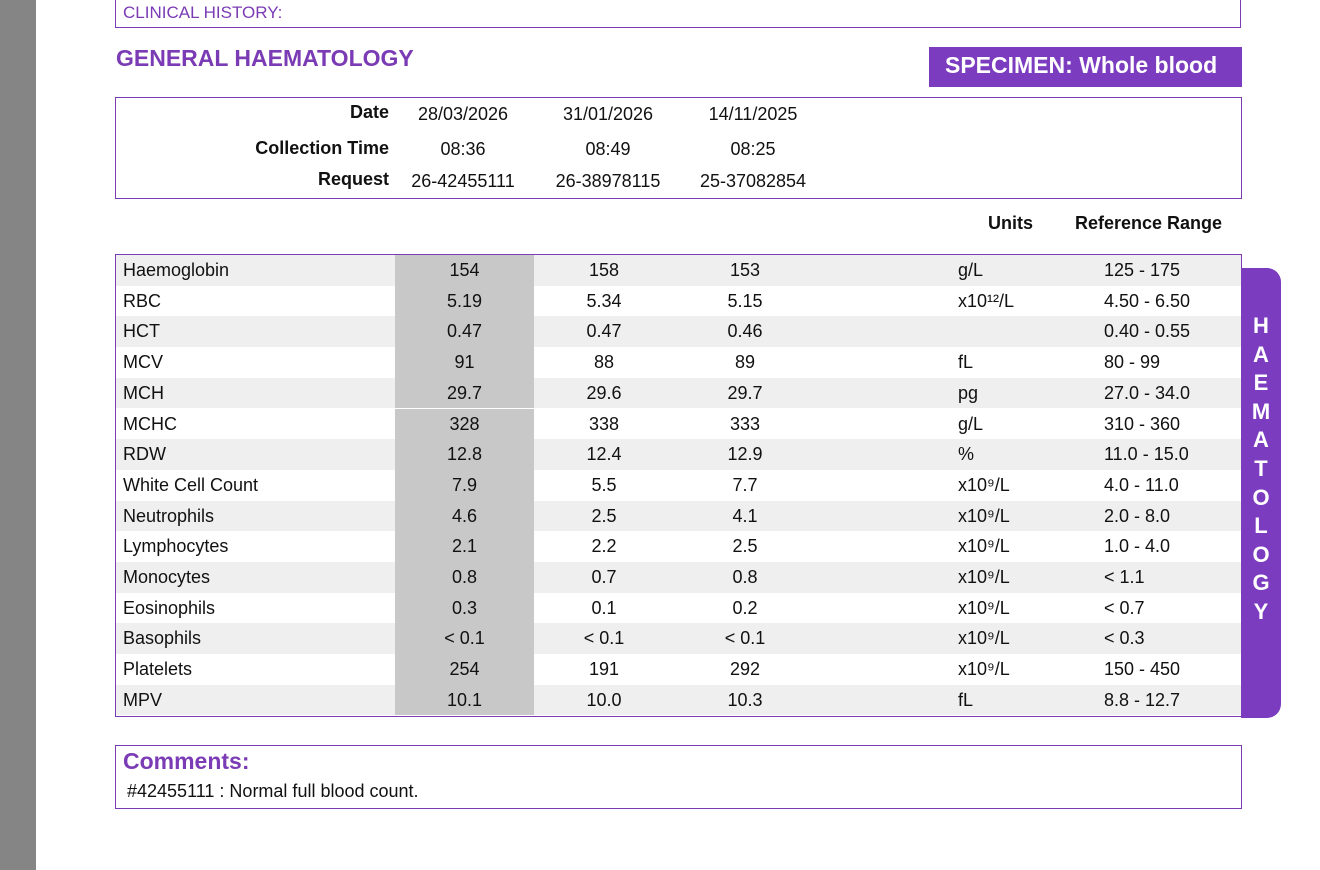 The height and width of the screenshot is (870, 1320). I want to click on previous-result-1: 0.7, so click(604, 577).